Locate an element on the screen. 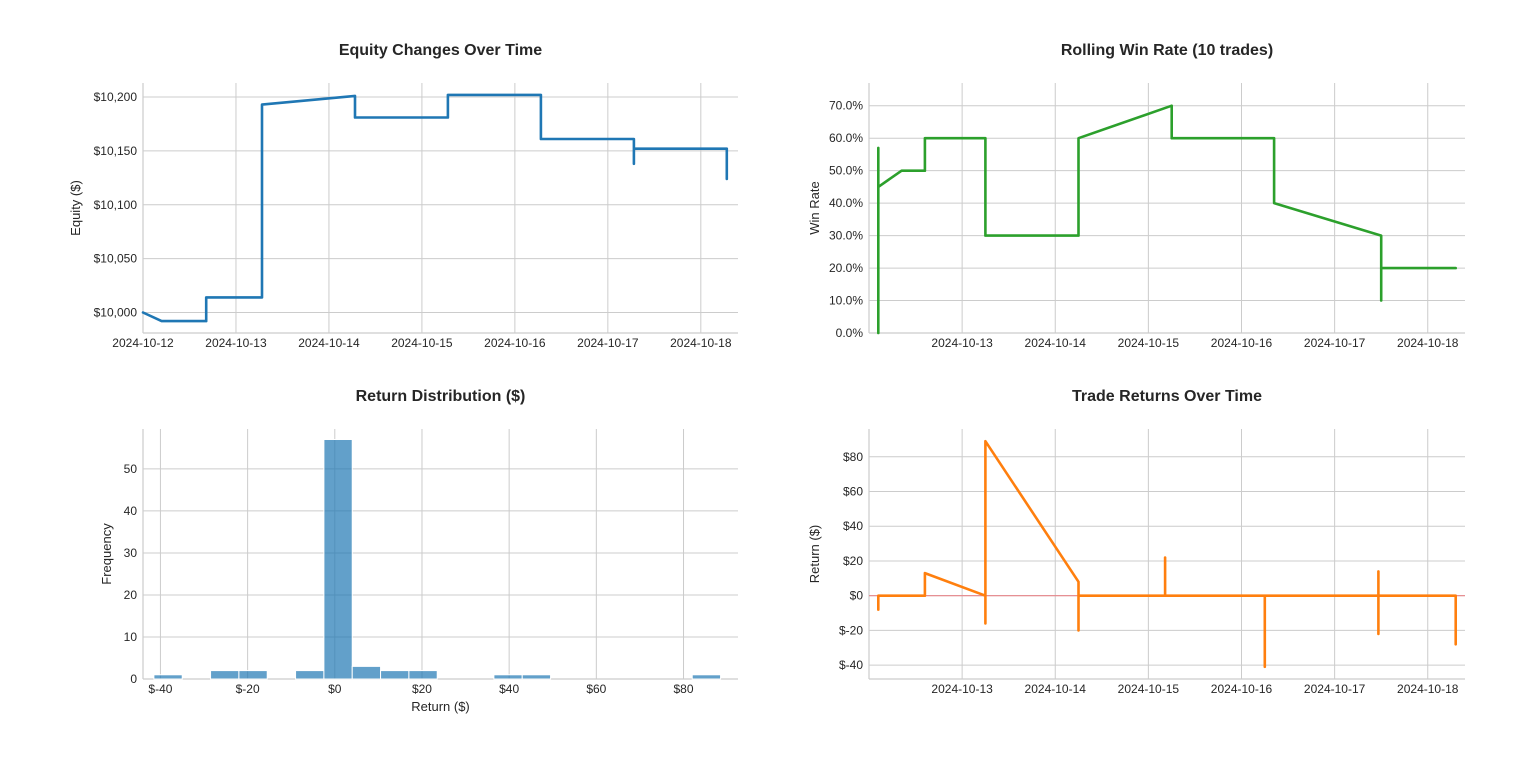 The height and width of the screenshot is (759, 1536). y-axis-label: Win Rate is located at coordinates (814, 207).